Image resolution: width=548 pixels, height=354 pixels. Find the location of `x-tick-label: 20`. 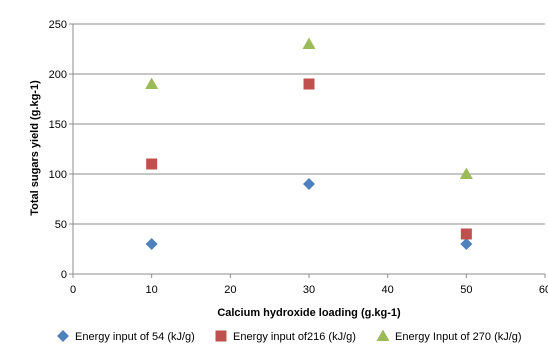

x-tick-label: 20 is located at coordinates (230, 290).